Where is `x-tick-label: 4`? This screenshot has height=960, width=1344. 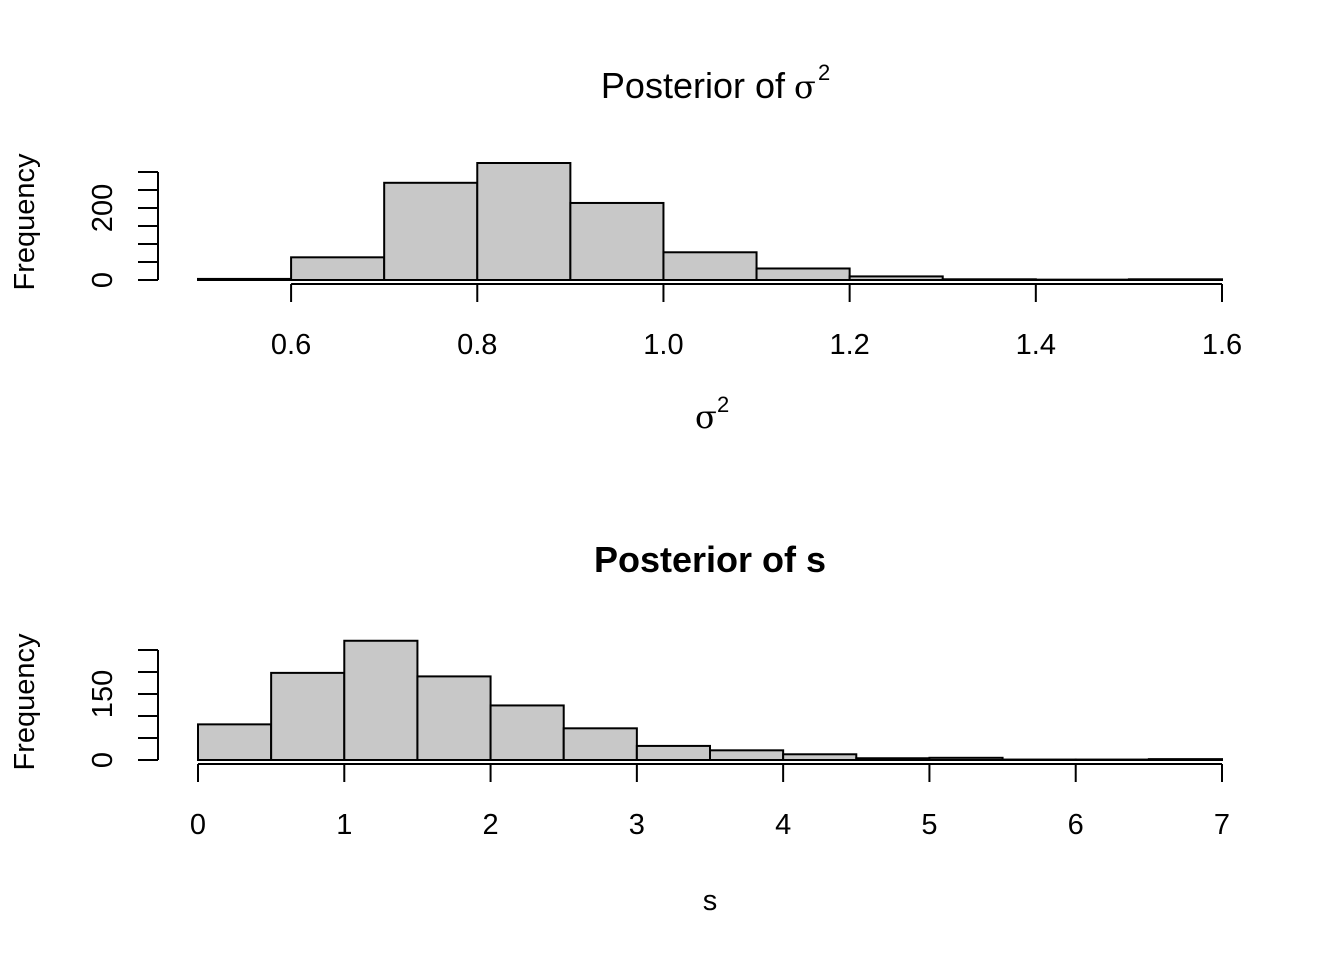 x-tick-label: 4 is located at coordinates (783, 825).